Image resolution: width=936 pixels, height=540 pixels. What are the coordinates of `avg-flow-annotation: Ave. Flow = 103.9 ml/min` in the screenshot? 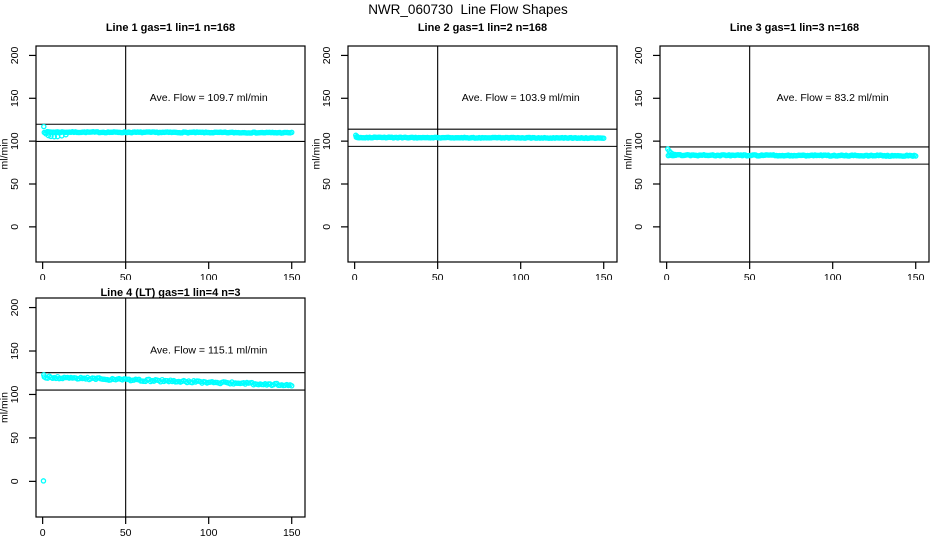 It's located at (521, 98).